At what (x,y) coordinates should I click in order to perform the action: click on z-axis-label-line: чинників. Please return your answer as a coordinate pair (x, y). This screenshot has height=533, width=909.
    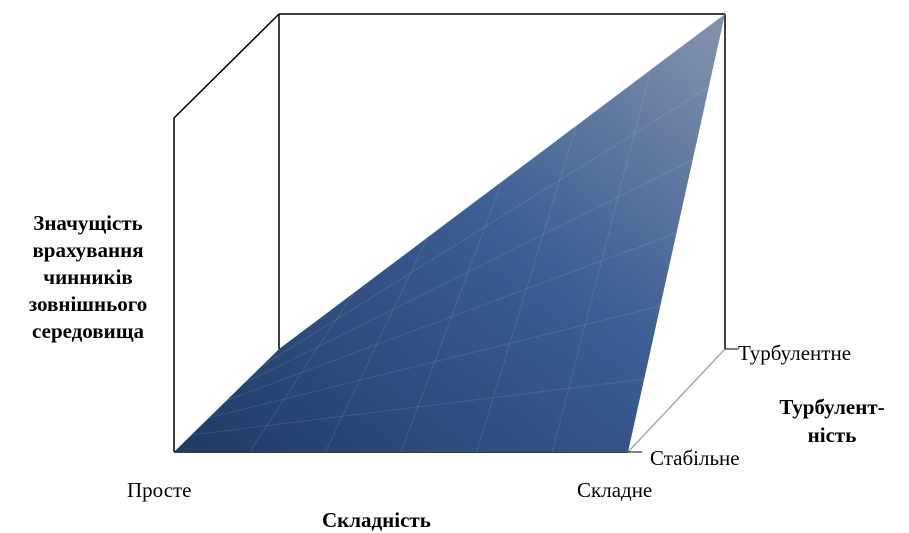
    Looking at the image, I should click on (88, 277).